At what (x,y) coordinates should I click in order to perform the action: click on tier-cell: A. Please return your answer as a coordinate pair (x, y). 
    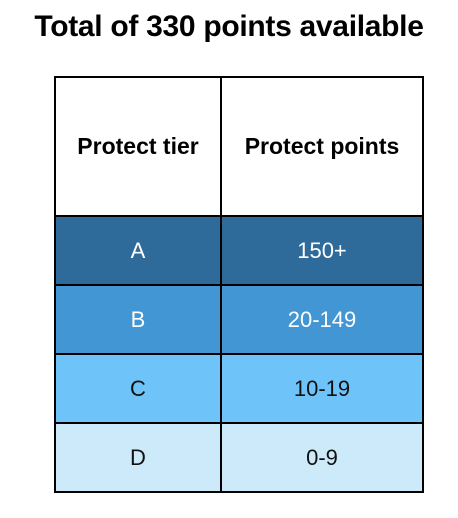
    Looking at the image, I should click on (138, 250).